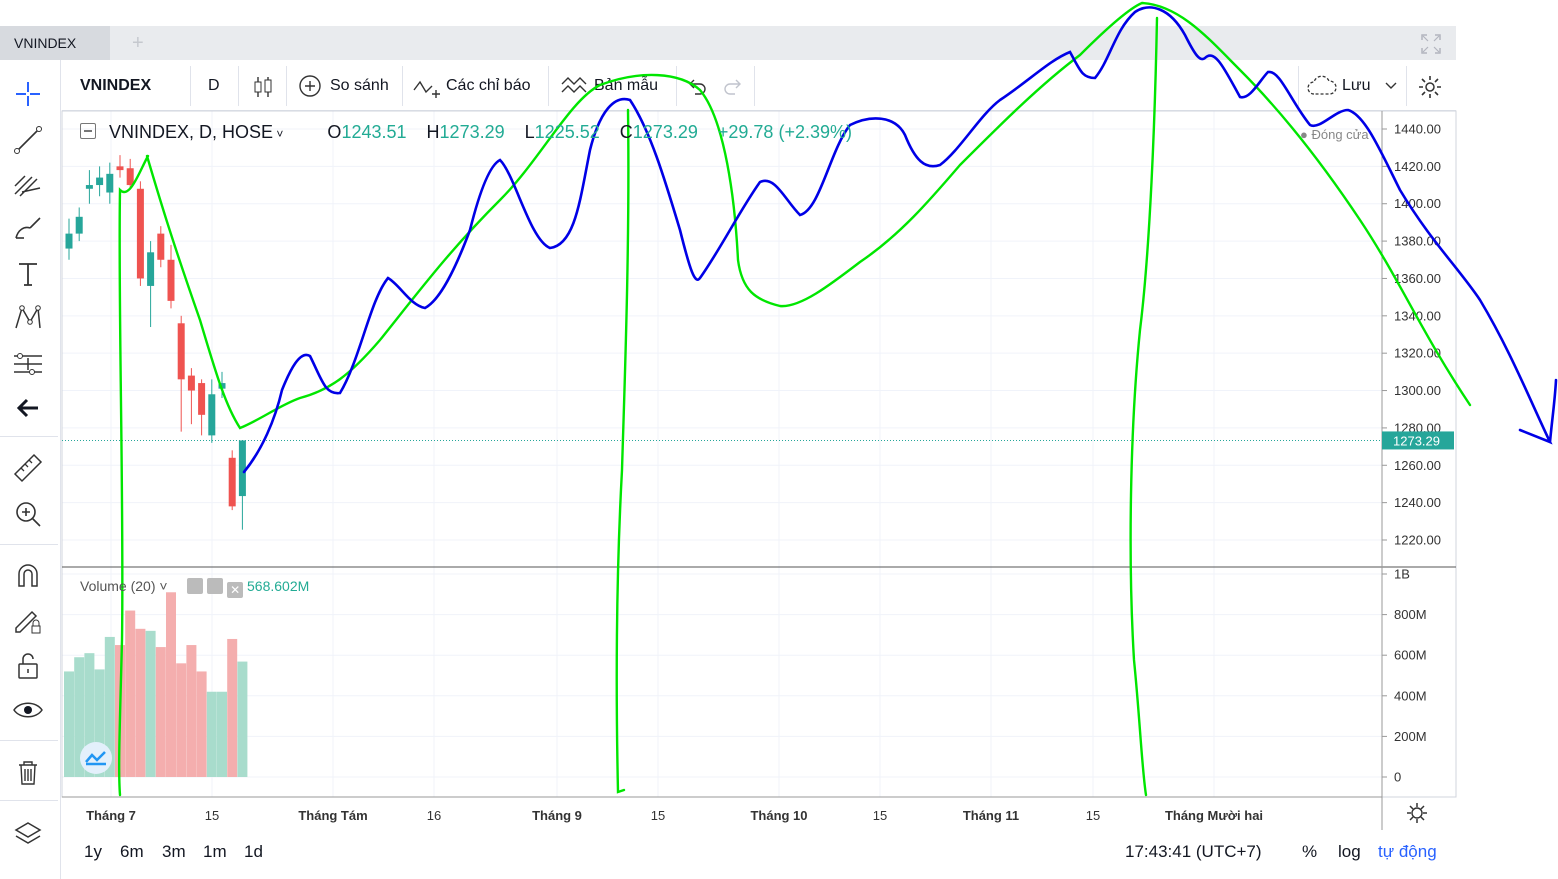 The height and width of the screenshot is (879, 1558). I want to click on indicators-icon, so click(427, 87).